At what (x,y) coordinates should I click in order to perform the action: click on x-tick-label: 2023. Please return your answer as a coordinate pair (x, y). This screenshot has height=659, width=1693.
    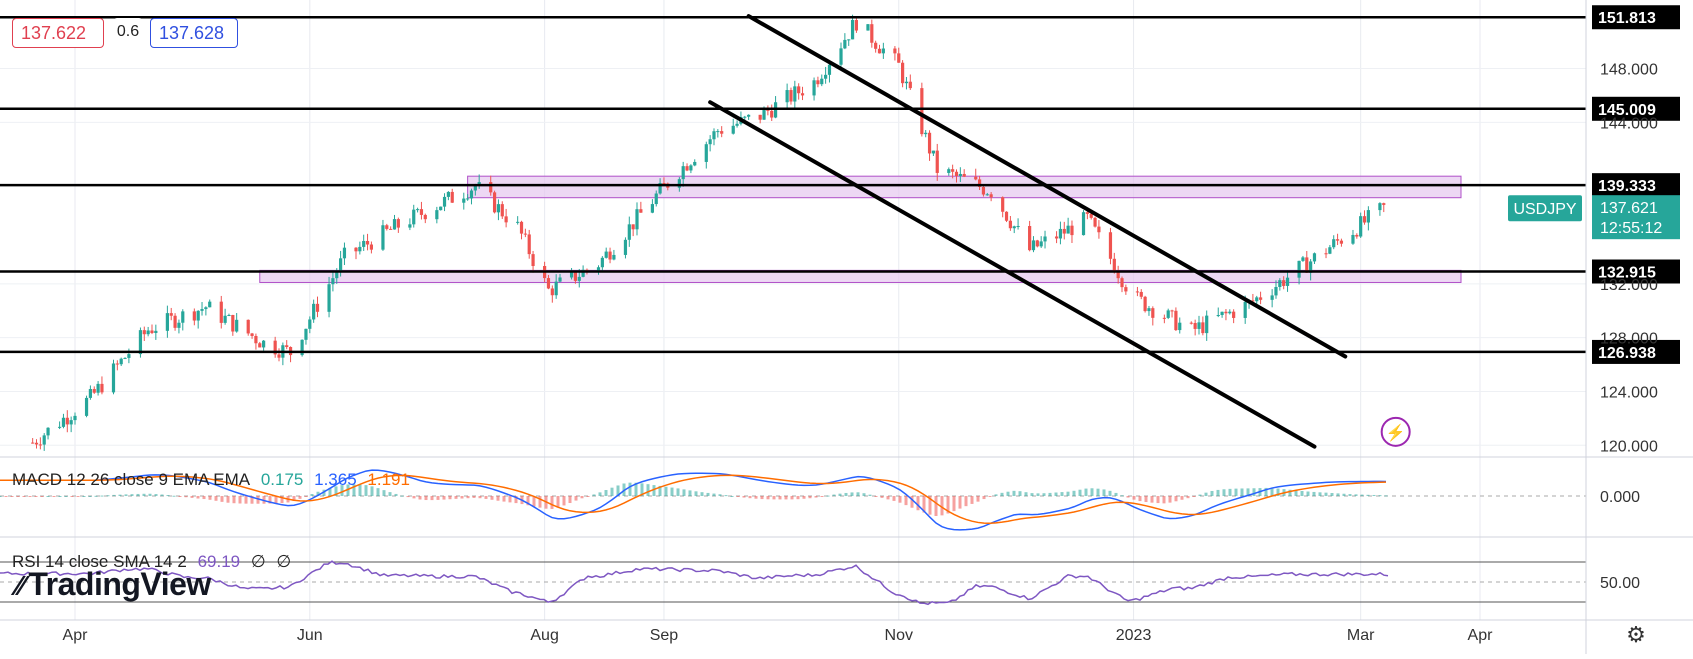
    Looking at the image, I should click on (1134, 635).